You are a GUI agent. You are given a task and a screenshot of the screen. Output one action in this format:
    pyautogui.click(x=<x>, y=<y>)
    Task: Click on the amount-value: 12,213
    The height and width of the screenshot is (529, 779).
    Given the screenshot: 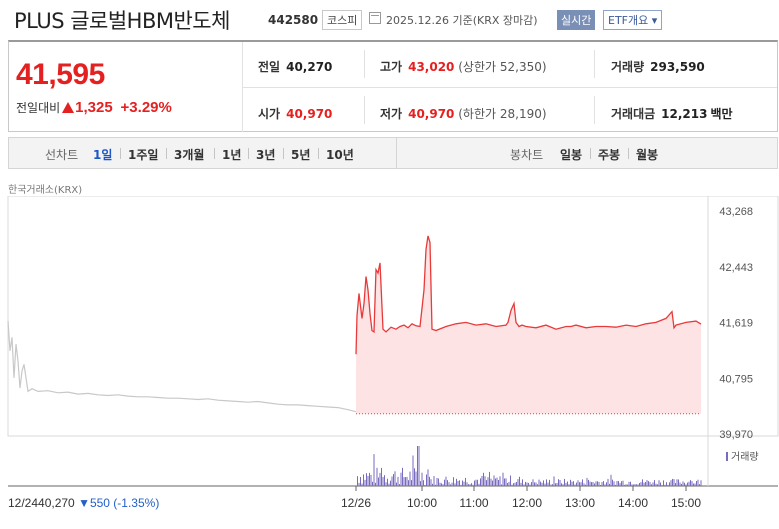 What is the action you would take?
    pyautogui.click(x=684, y=114)
    